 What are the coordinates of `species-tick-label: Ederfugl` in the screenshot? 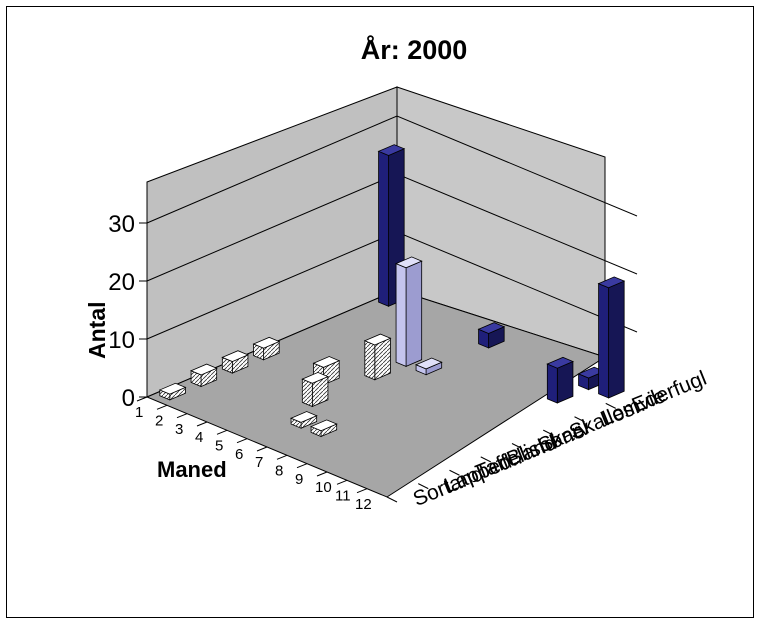 It's located at (669, 392).